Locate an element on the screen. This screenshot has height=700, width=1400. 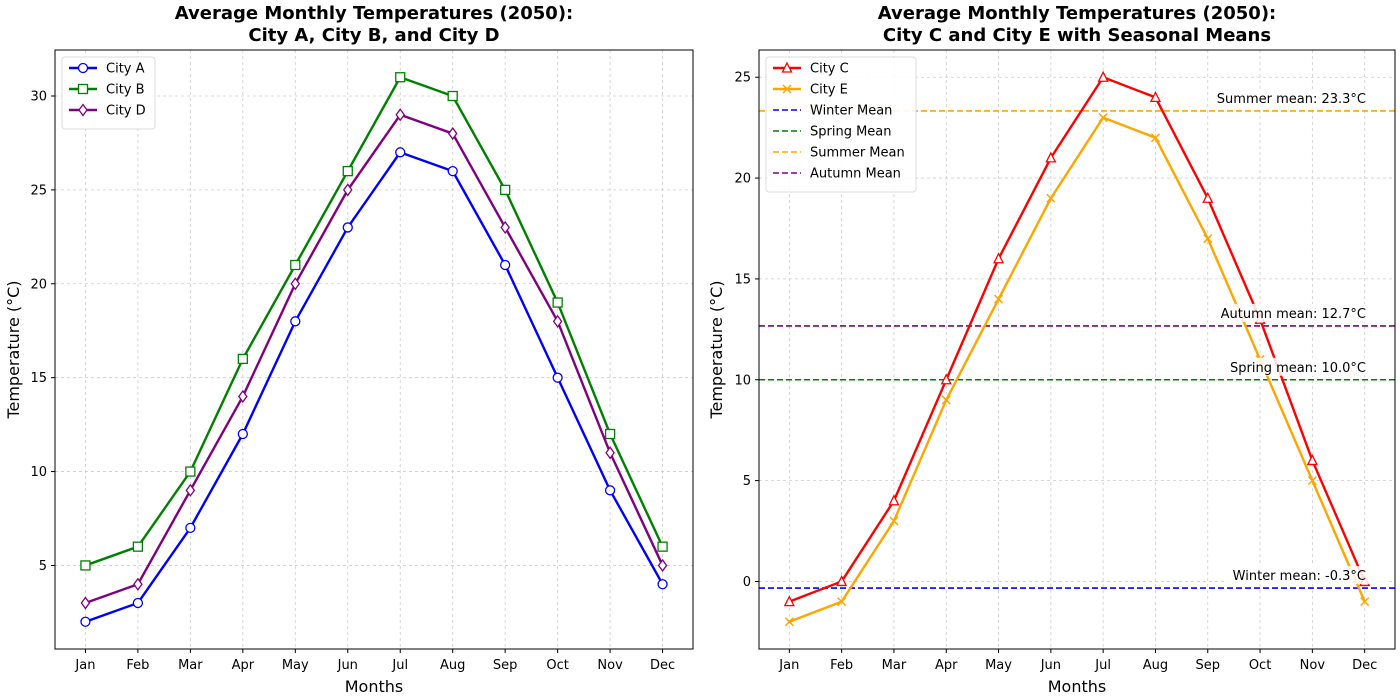
legend-label: City D is located at coordinates (126, 111).